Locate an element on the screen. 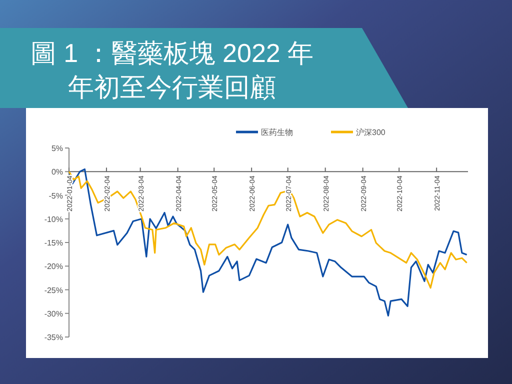  y-tick-label: -10% is located at coordinates (53, 219).